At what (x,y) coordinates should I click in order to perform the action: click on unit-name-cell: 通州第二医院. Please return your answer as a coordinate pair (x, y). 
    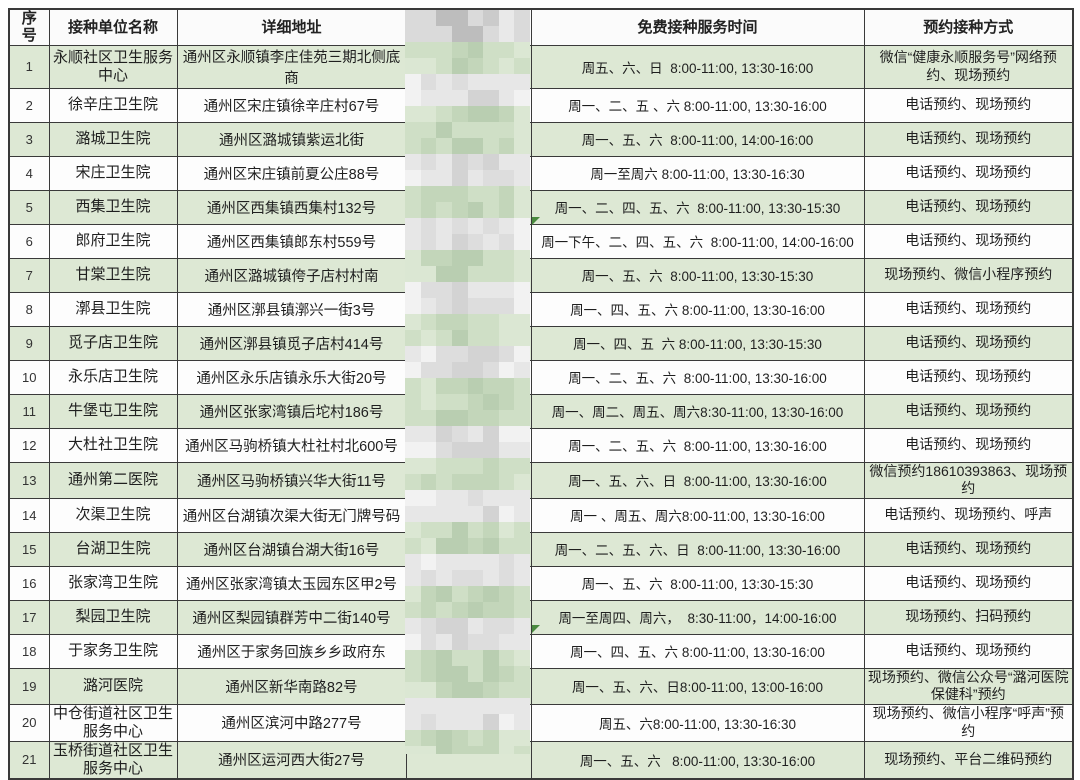
    Looking at the image, I should click on (113, 480).